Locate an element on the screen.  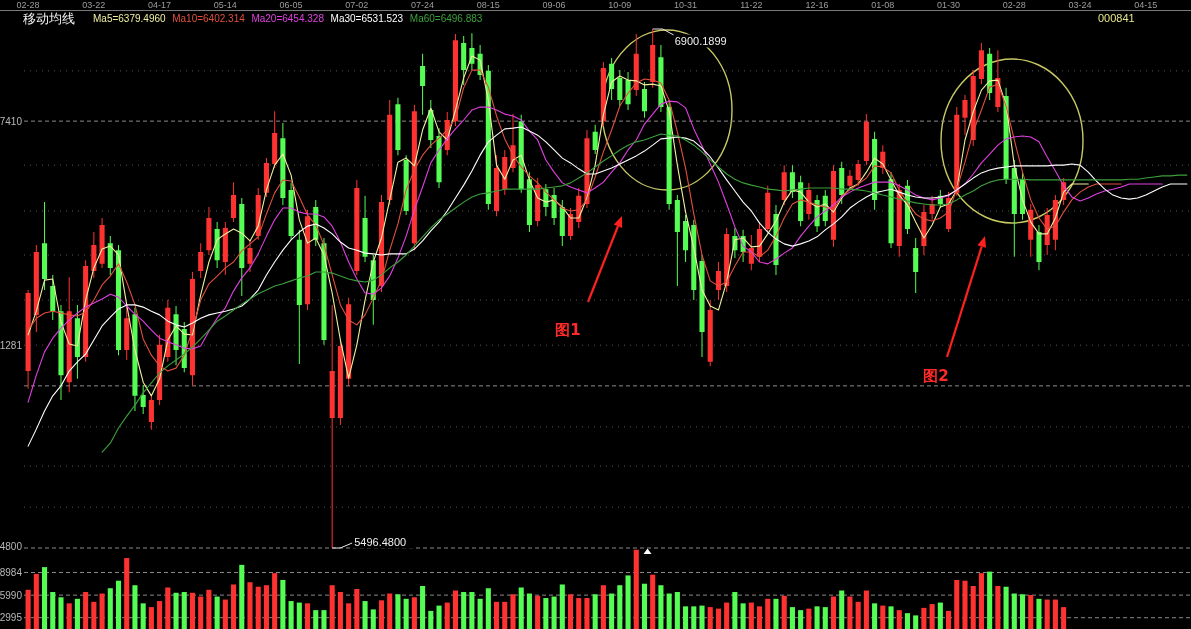
x-tick-label: 08-15 is located at coordinates (488, 5).